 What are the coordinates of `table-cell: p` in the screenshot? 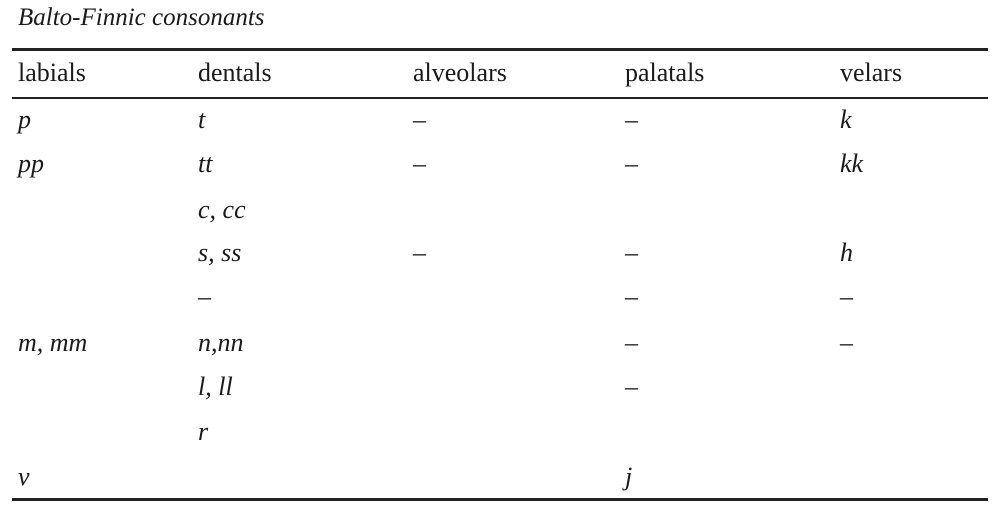 It's located at (24, 119).